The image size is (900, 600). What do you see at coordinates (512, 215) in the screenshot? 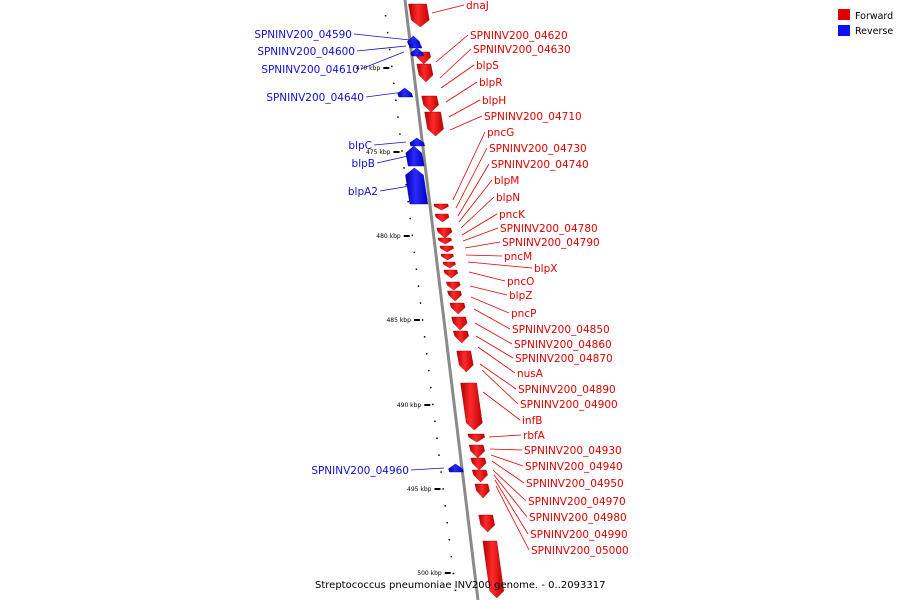
I see `gene-label-pnck: pncK` at bounding box center [512, 215].